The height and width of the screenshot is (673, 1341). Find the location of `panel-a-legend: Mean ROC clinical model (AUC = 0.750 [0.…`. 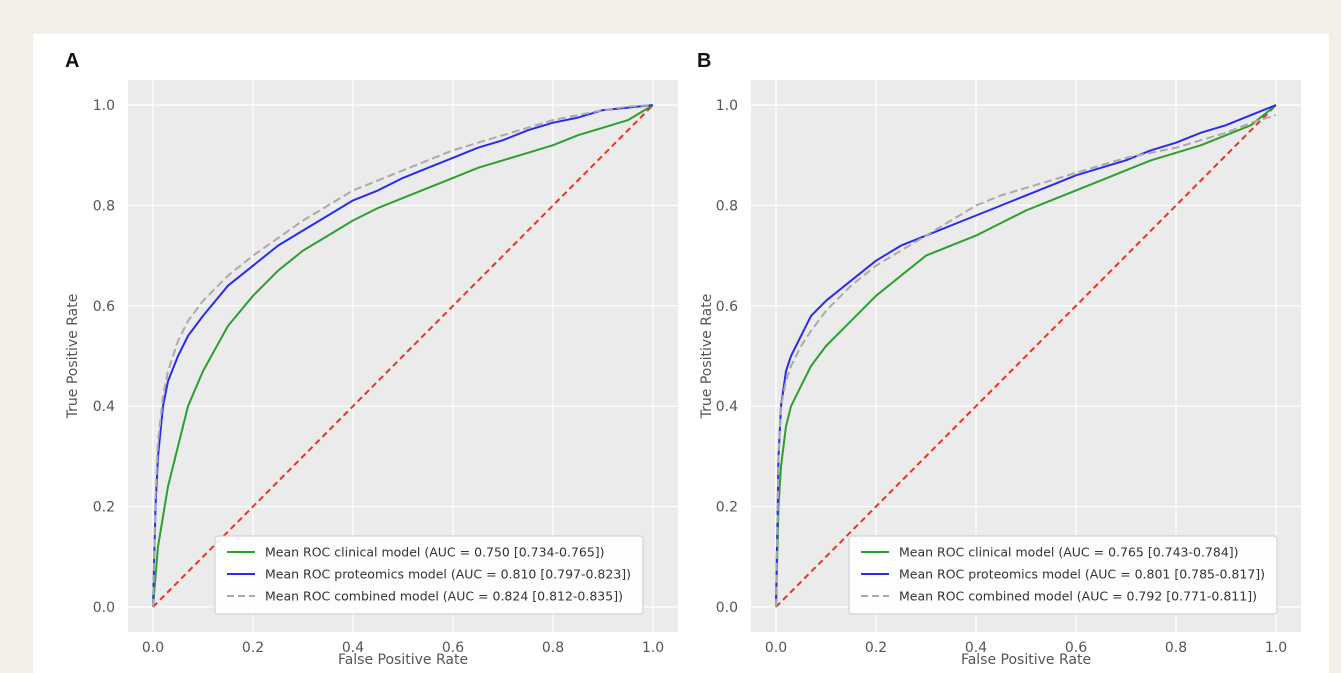

panel-a-legend: Mean ROC clinical model (AUC = 0.750 [0.… is located at coordinates (429, 575).